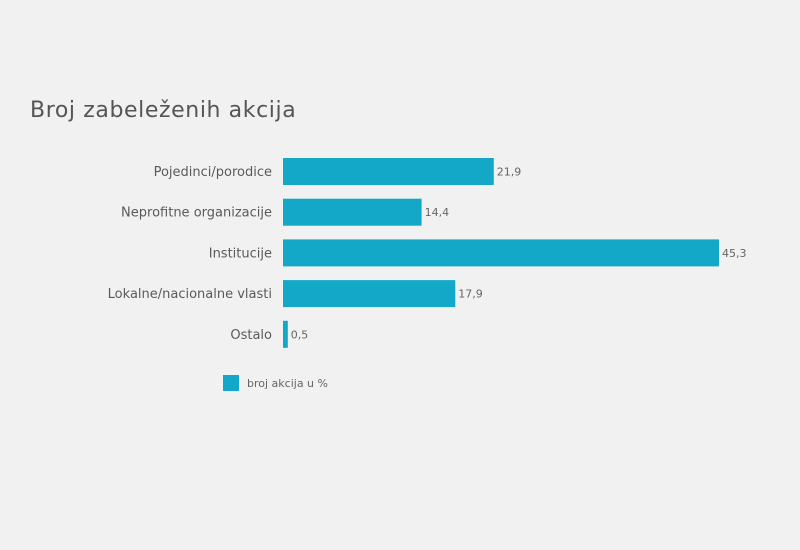  I want to click on value-label: 17,9, so click(470, 294).